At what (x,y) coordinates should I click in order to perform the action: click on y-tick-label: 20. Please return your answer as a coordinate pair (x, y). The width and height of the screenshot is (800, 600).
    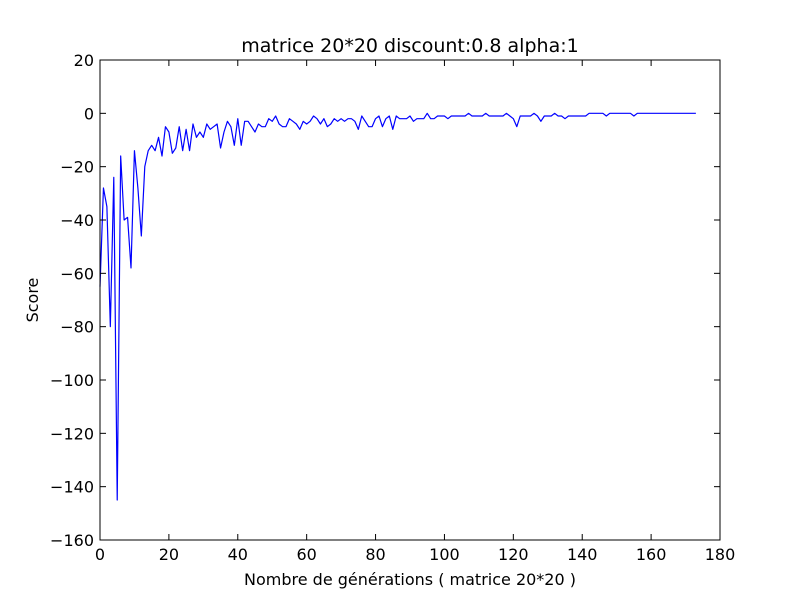
    Looking at the image, I should click on (84, 60).